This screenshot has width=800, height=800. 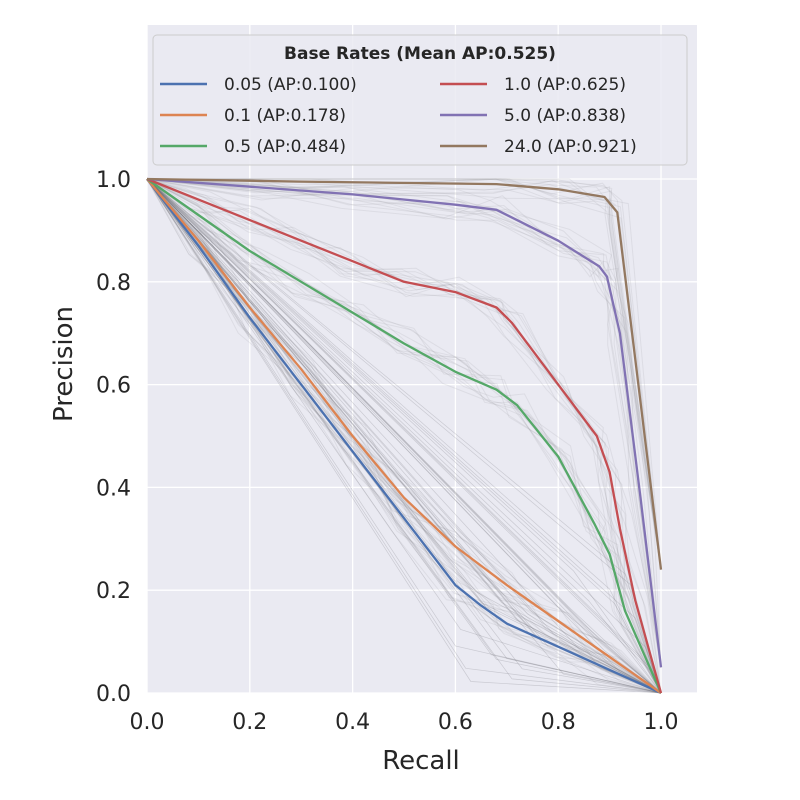 What do you see at coordinates (352, 722) in the screenshot?
I see `x-tick-label: 0.4` at bounding box center [352, 722].